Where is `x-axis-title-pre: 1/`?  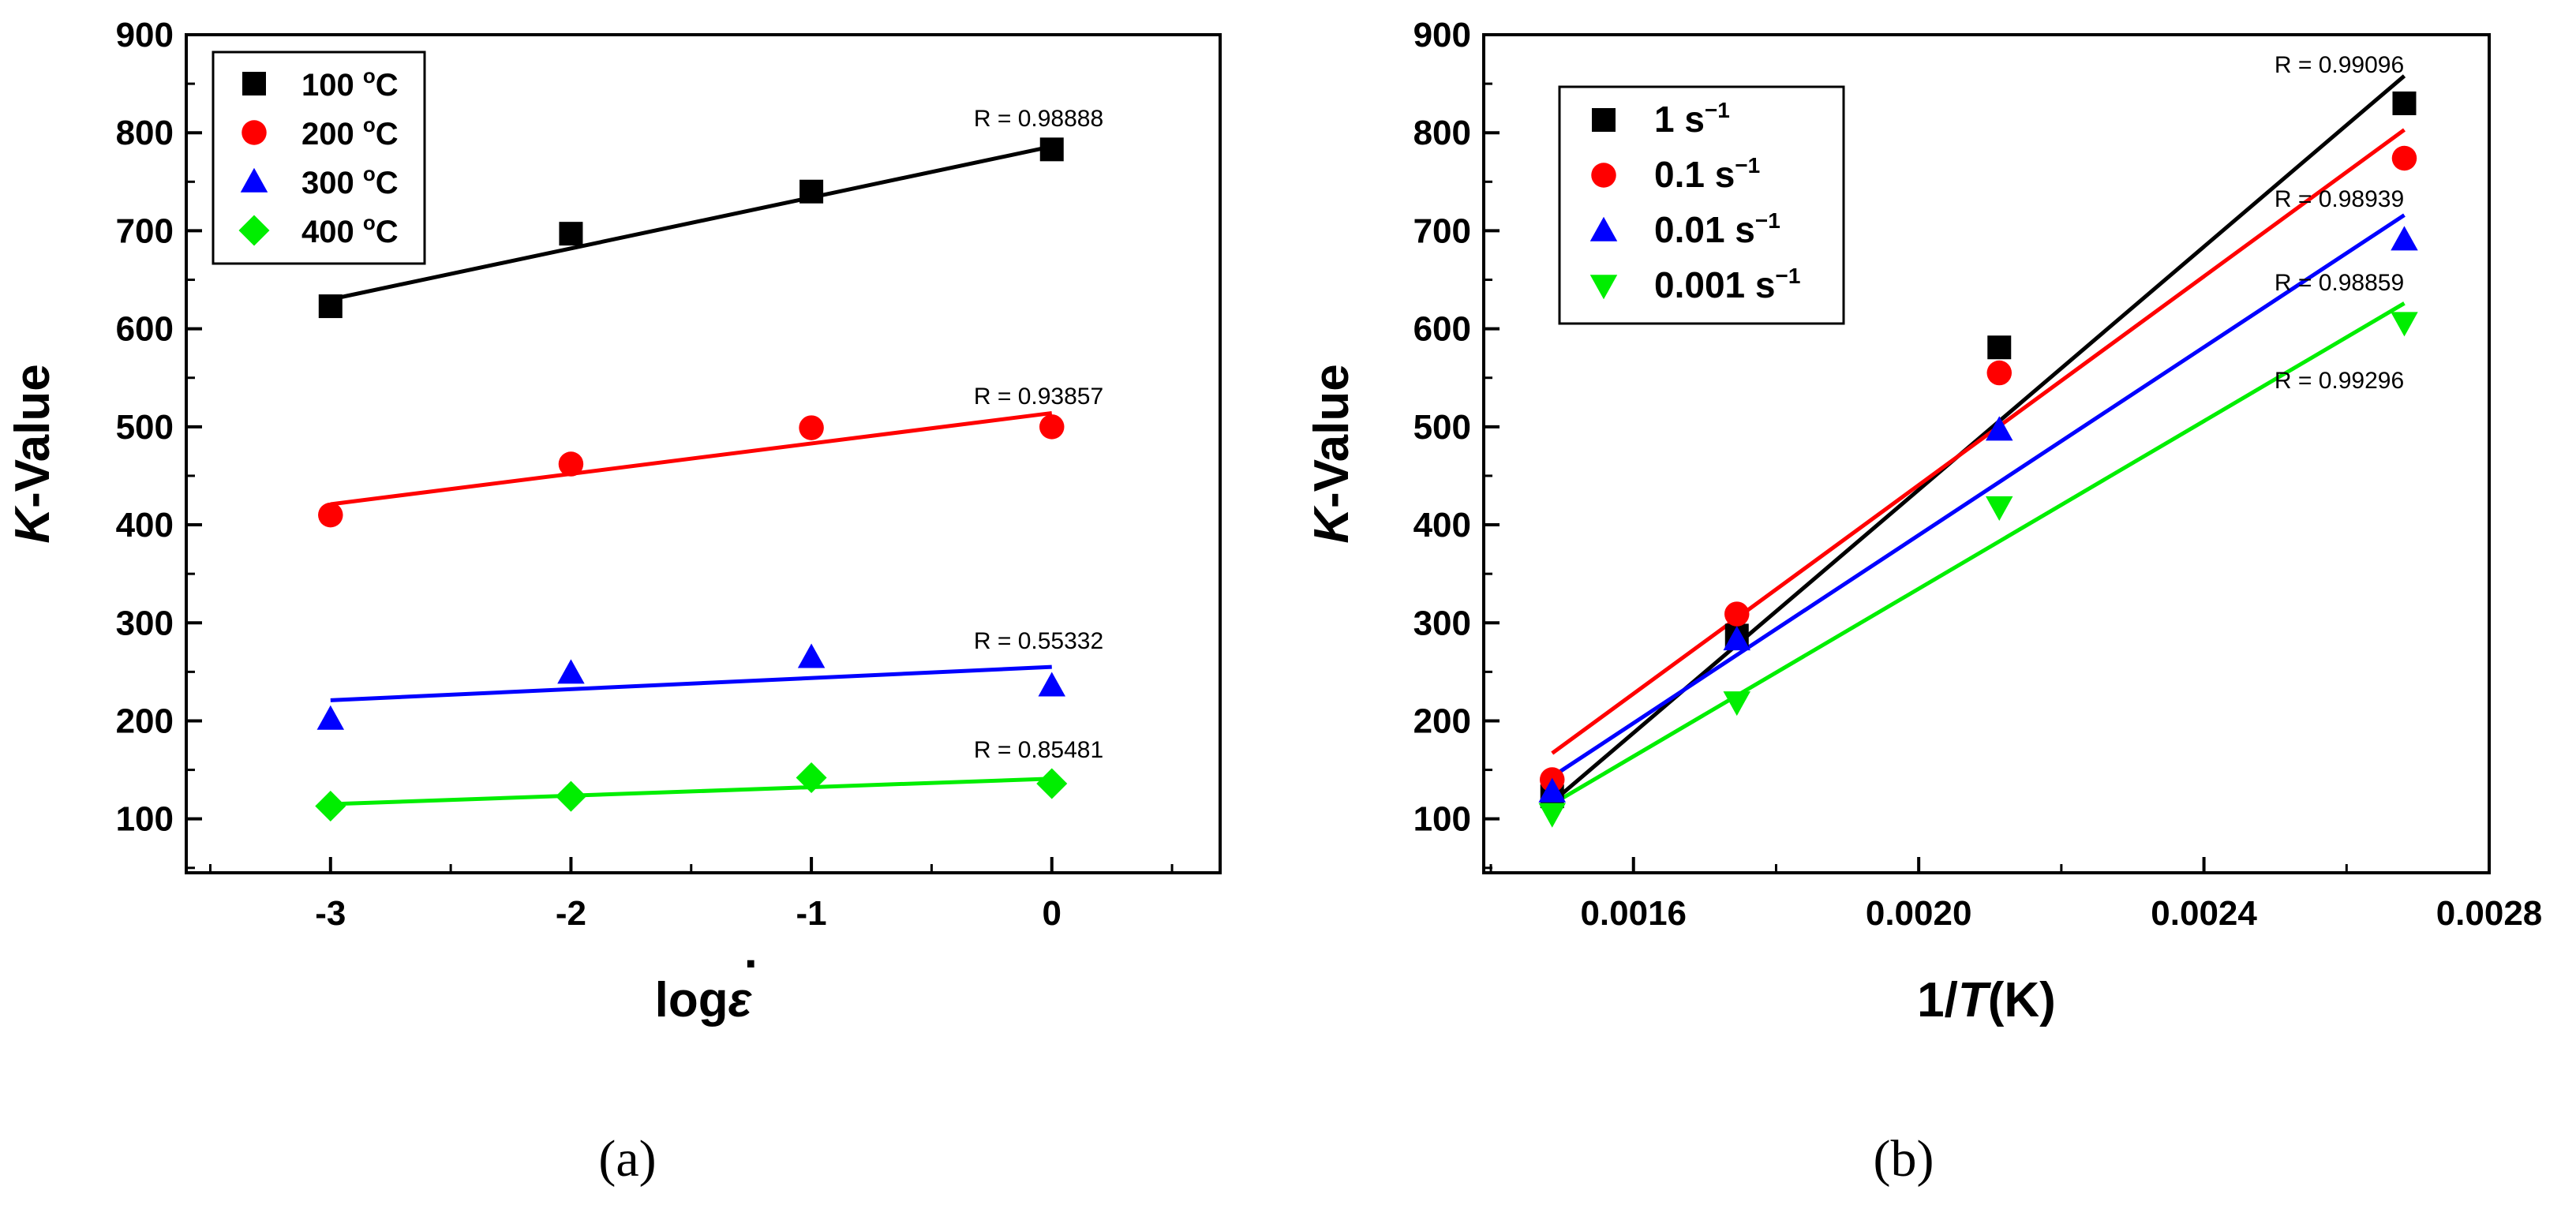 x-axis-title-pre: 1/ is located at coordinates (1937, 1000).